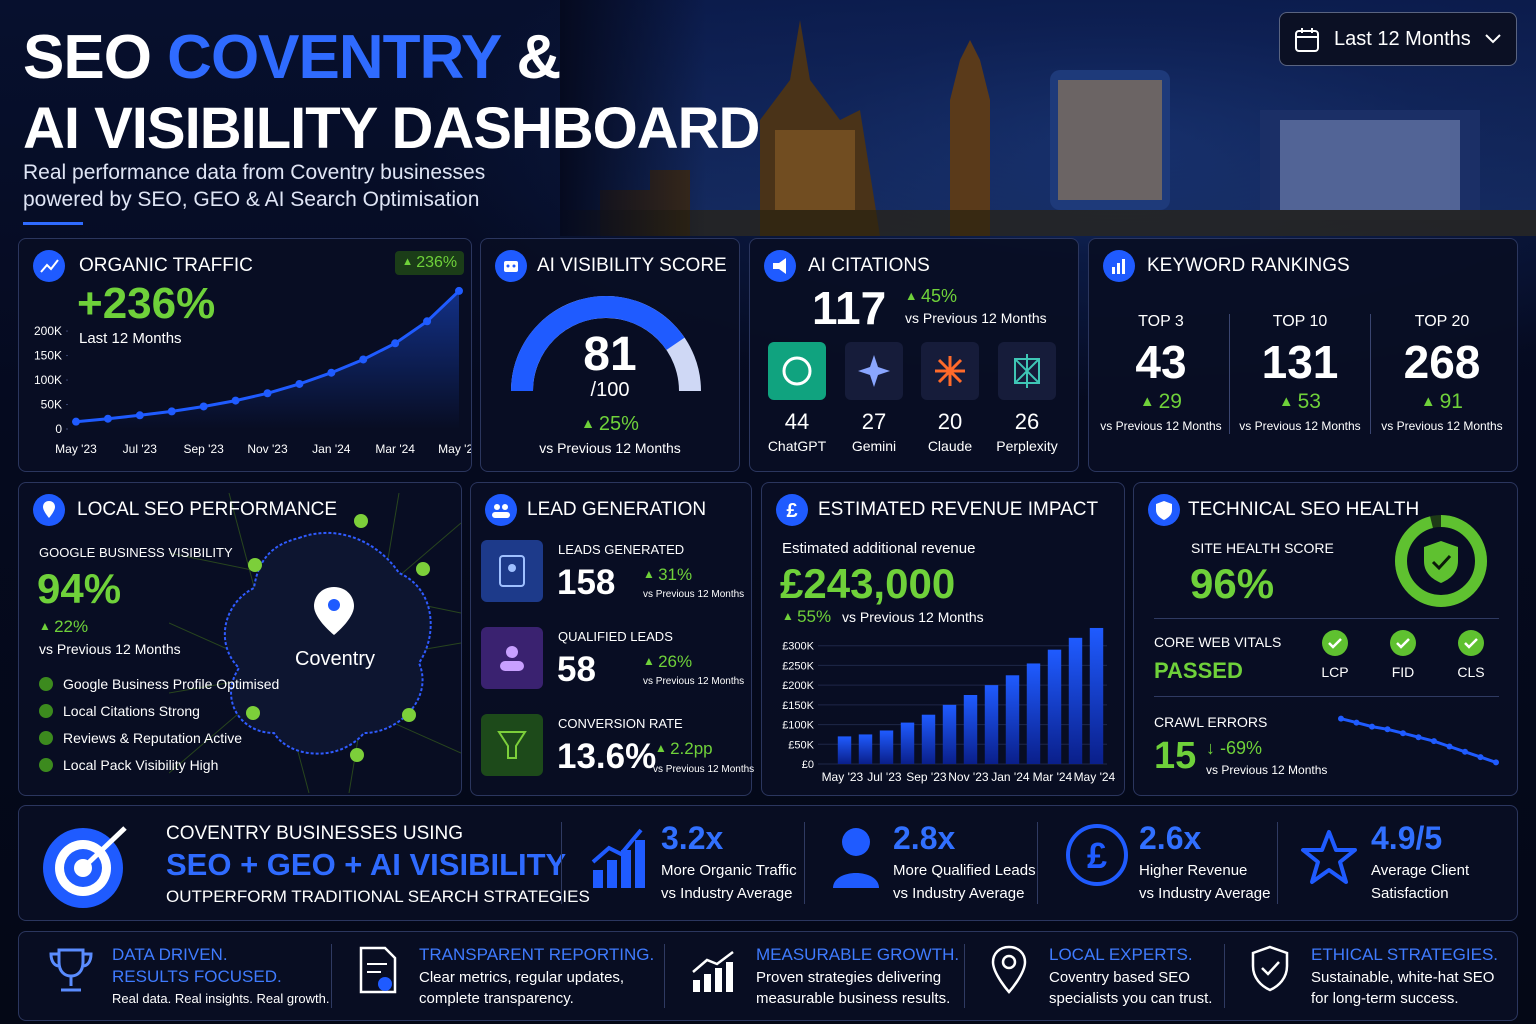 The width and height of the screenshot is (1536, 1024). I want to click on y-tick-label: £0, so click(808, 765).